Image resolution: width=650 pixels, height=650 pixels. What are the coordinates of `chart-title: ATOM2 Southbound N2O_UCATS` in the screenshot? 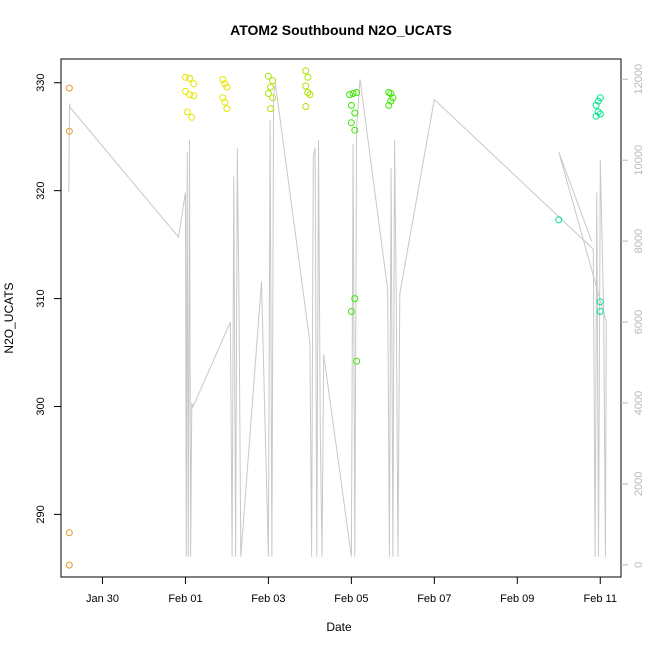 It's located at (341, 30).